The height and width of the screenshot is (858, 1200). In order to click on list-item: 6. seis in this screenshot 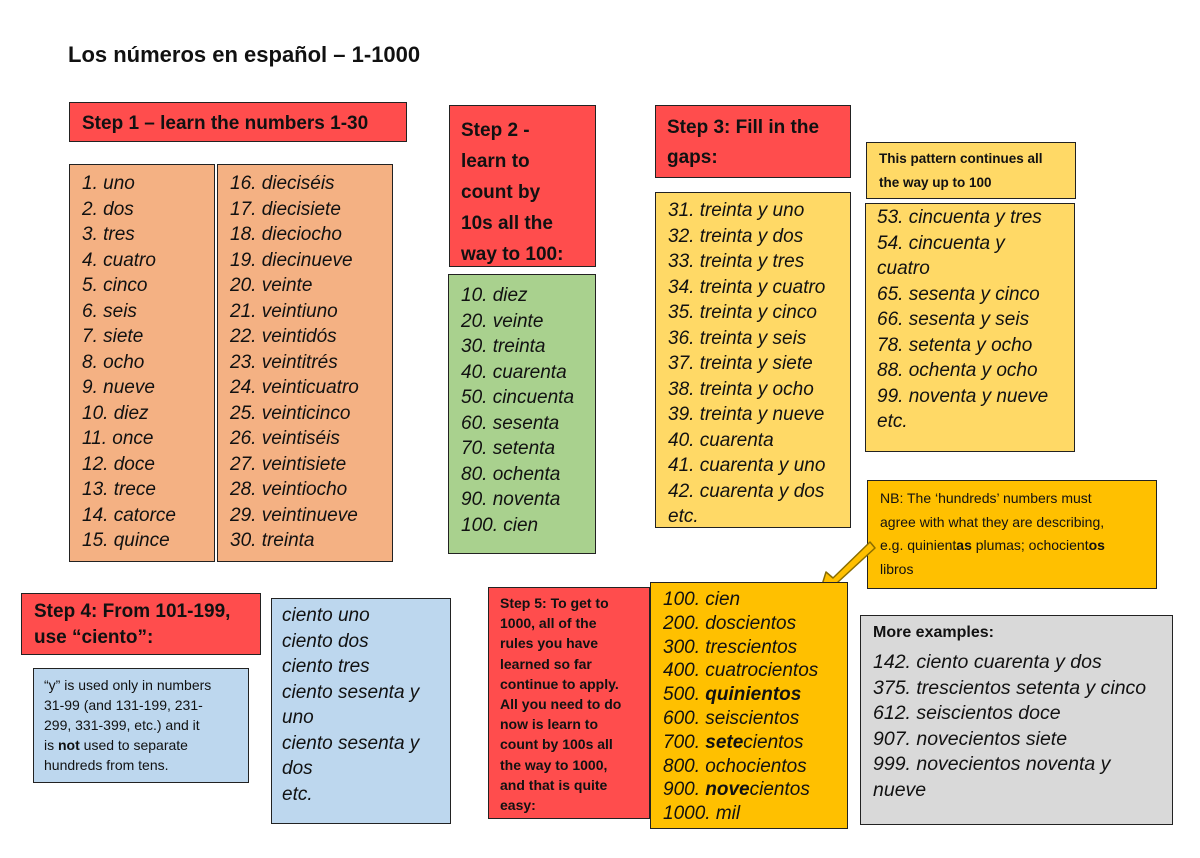, I will do `click(109, 311)`.